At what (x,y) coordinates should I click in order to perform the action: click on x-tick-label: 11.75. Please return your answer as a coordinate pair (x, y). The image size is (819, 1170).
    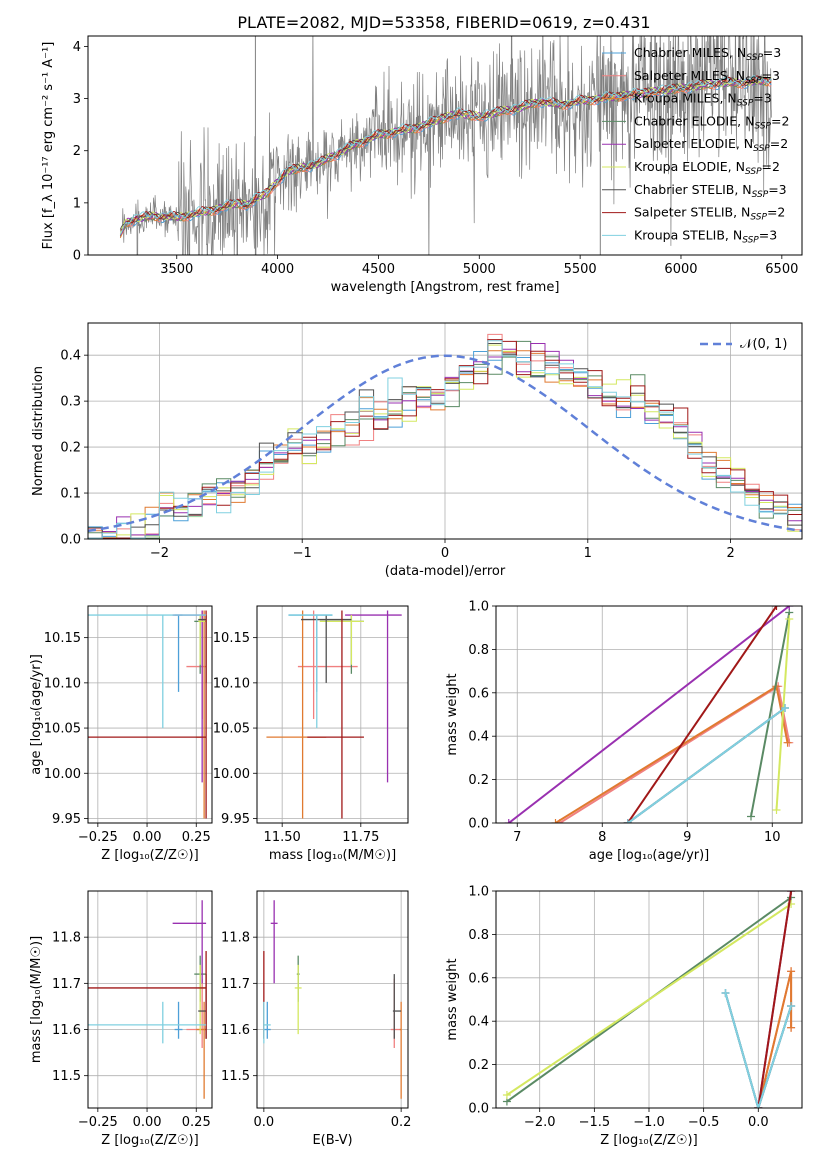
    Looking at the image, I should click on (360, 837).